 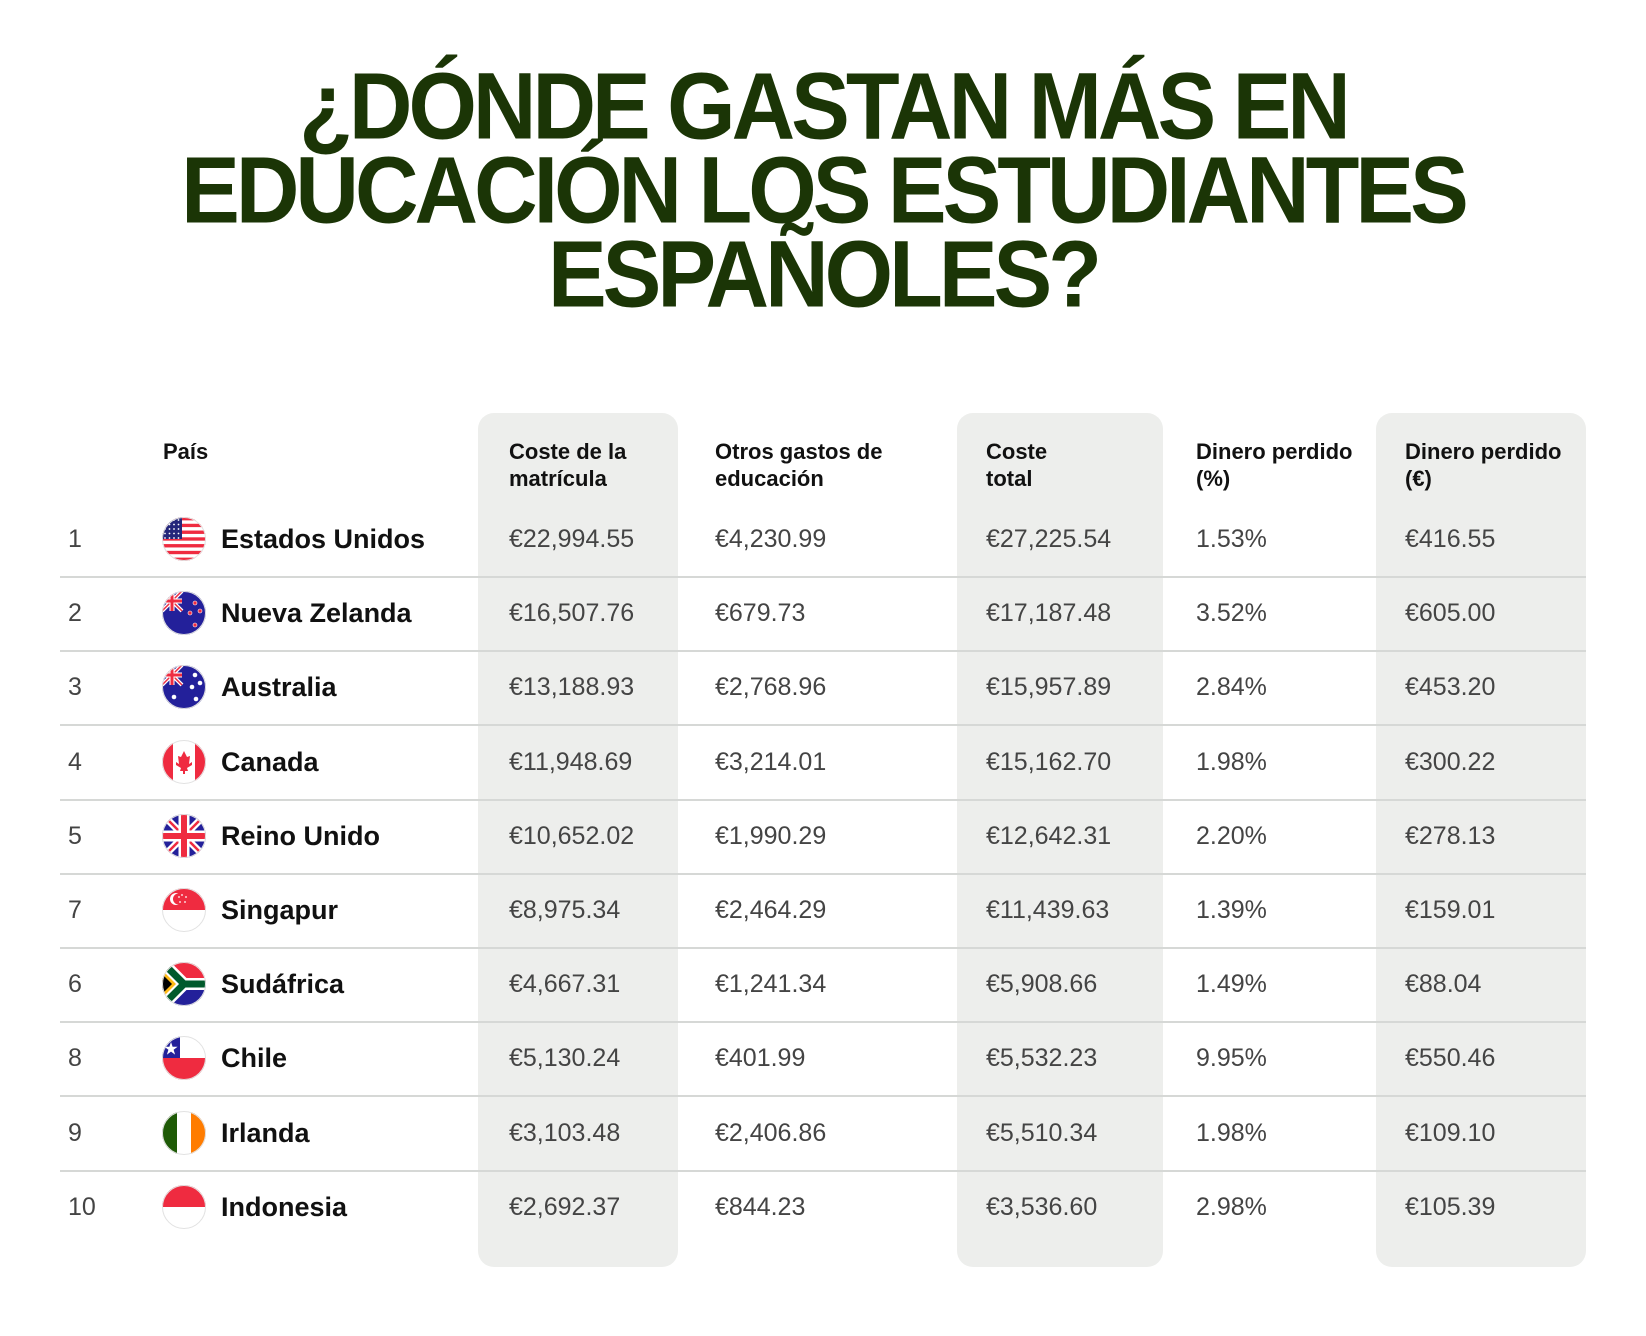 I want to click on header-tuition: Coste de la matrícula, so click(x=567, y=465).